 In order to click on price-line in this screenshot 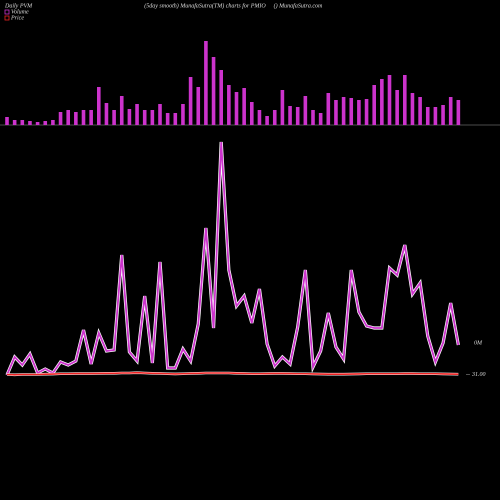, I will do `click(232, 373)`.